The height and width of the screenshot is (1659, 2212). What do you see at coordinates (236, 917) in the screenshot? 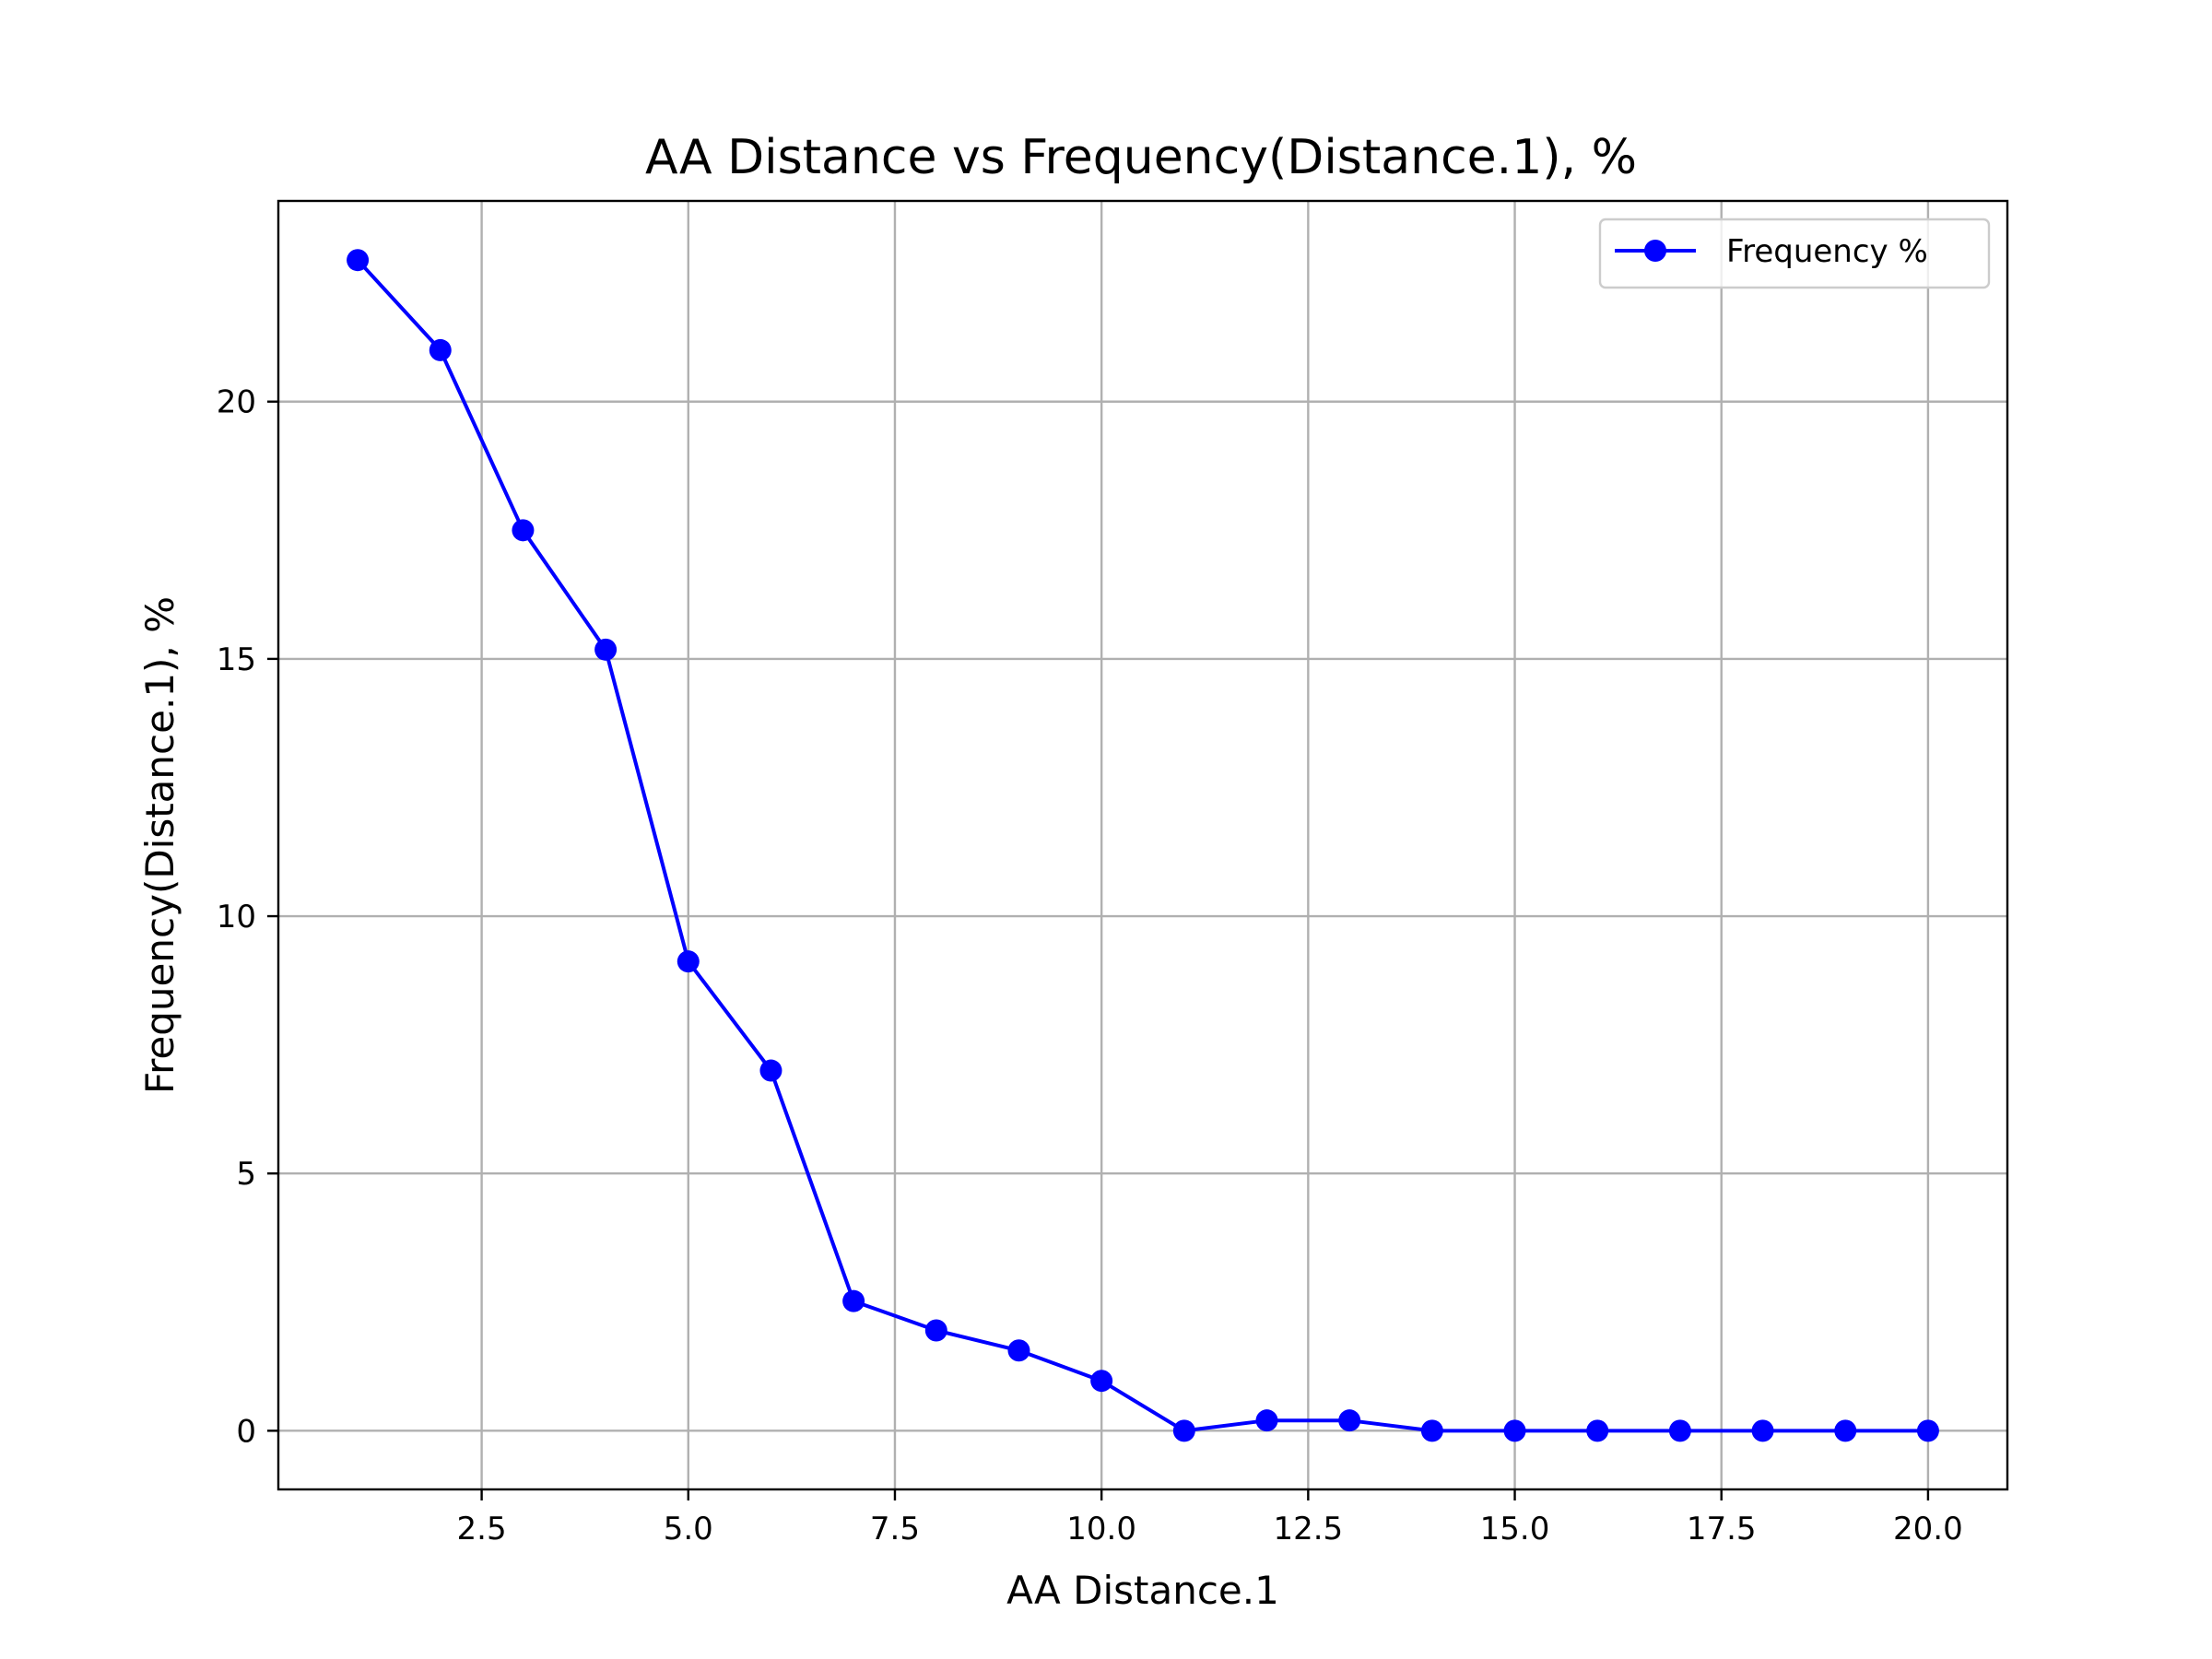
I see `y-tick-label: 10` at bounding box center [236, 917].